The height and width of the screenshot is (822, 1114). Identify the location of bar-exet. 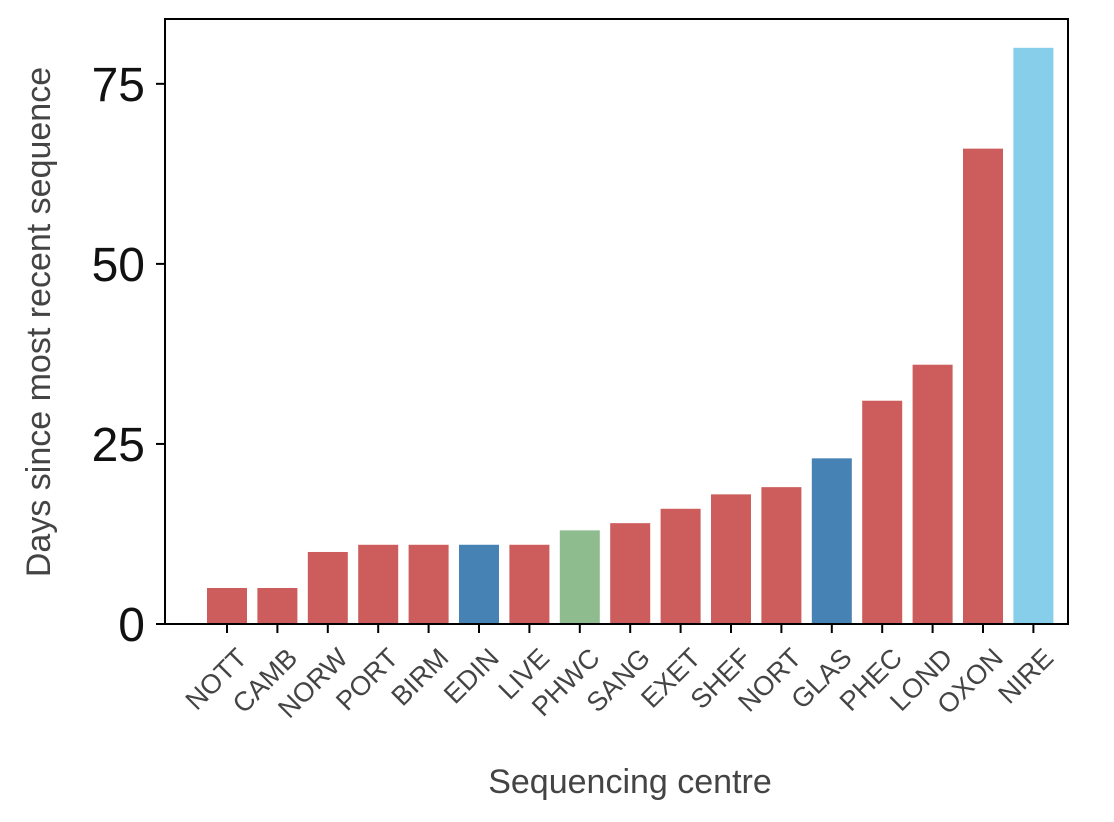
(680, 566).